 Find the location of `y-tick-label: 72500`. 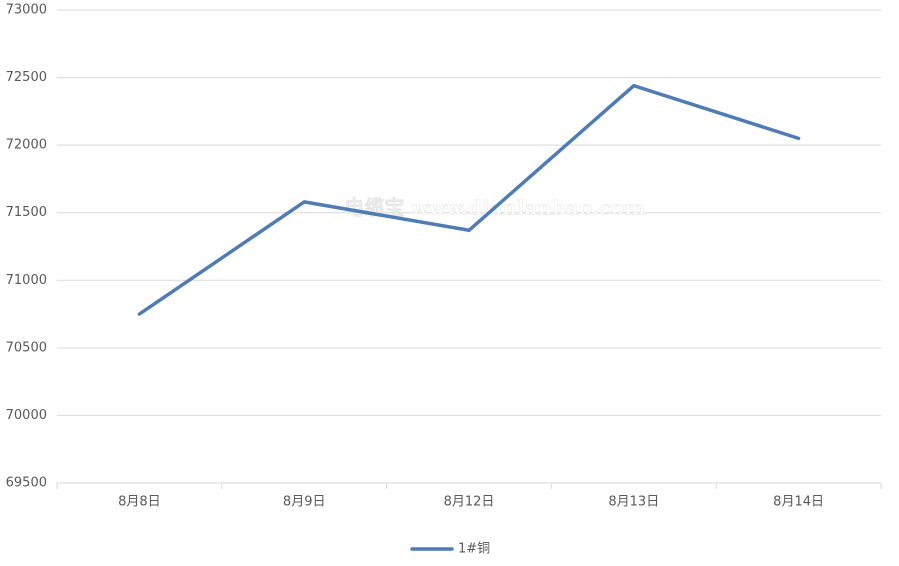

y-tick-label: 72500 is located at coordinates (26, 77).